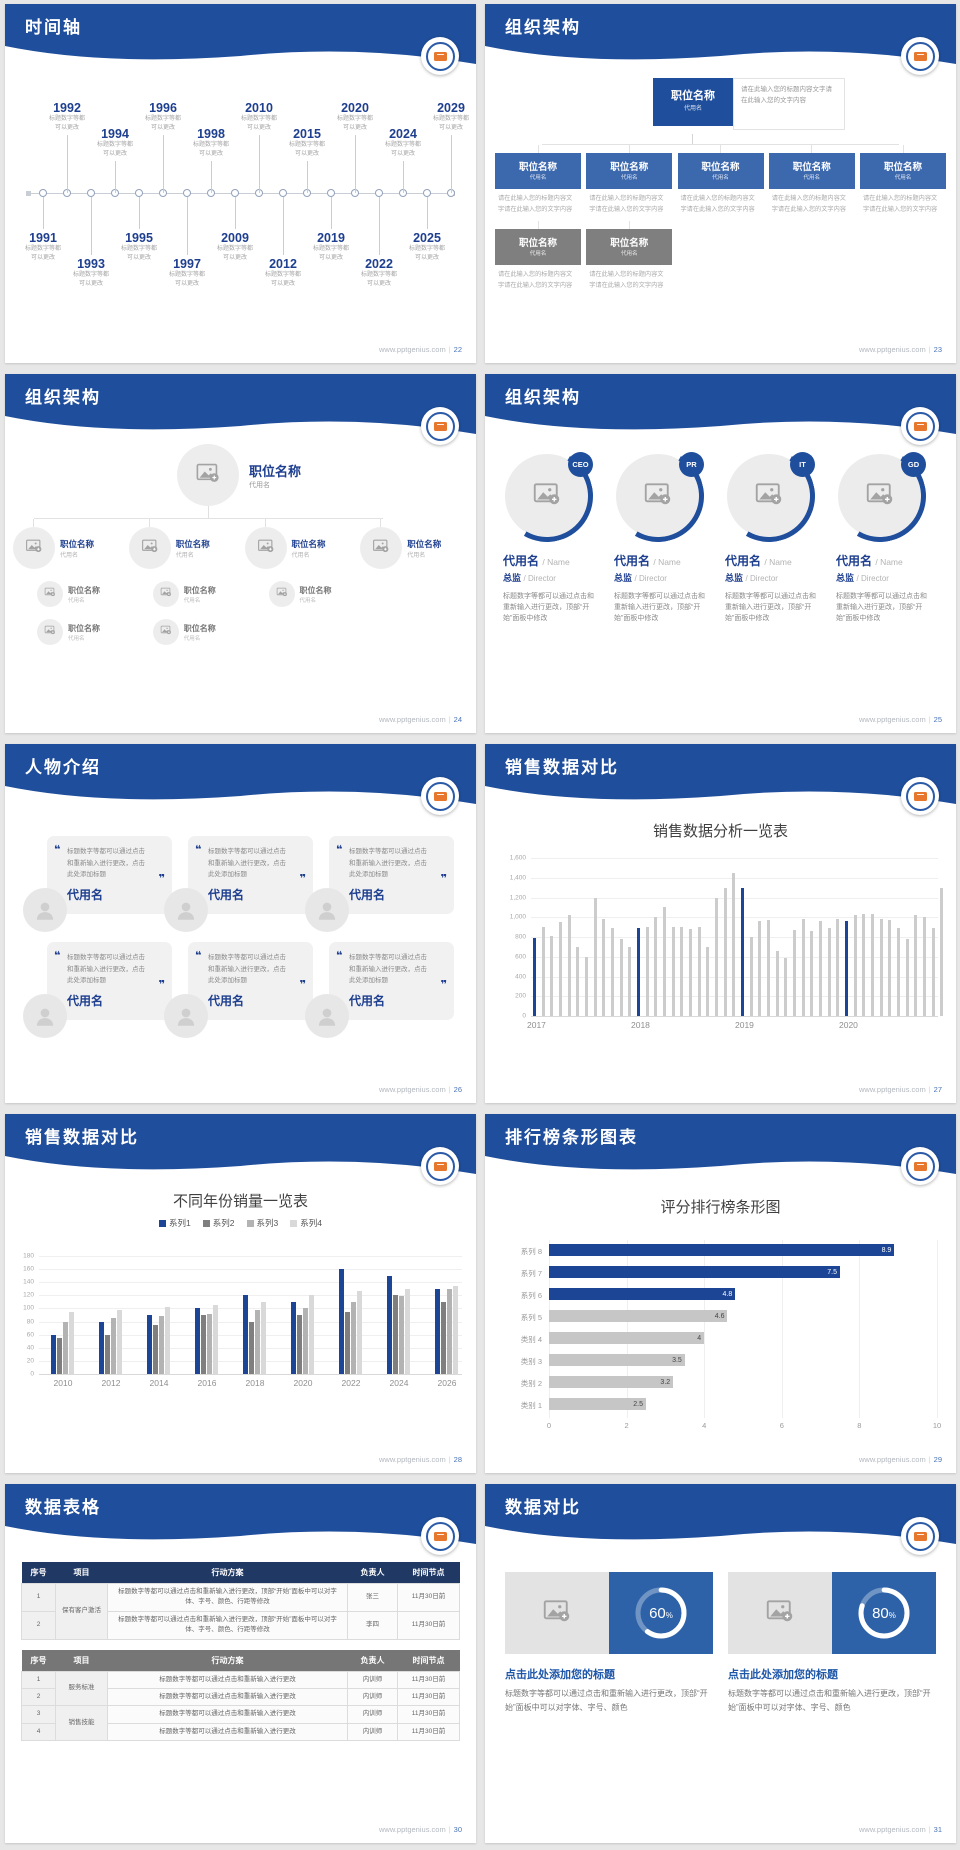  I want to click on person-card: ❝ 标题数字等都可以通过点击和重新输入进行更改，点击此处添加标题 ❞ 代用名, so click(97, 990).